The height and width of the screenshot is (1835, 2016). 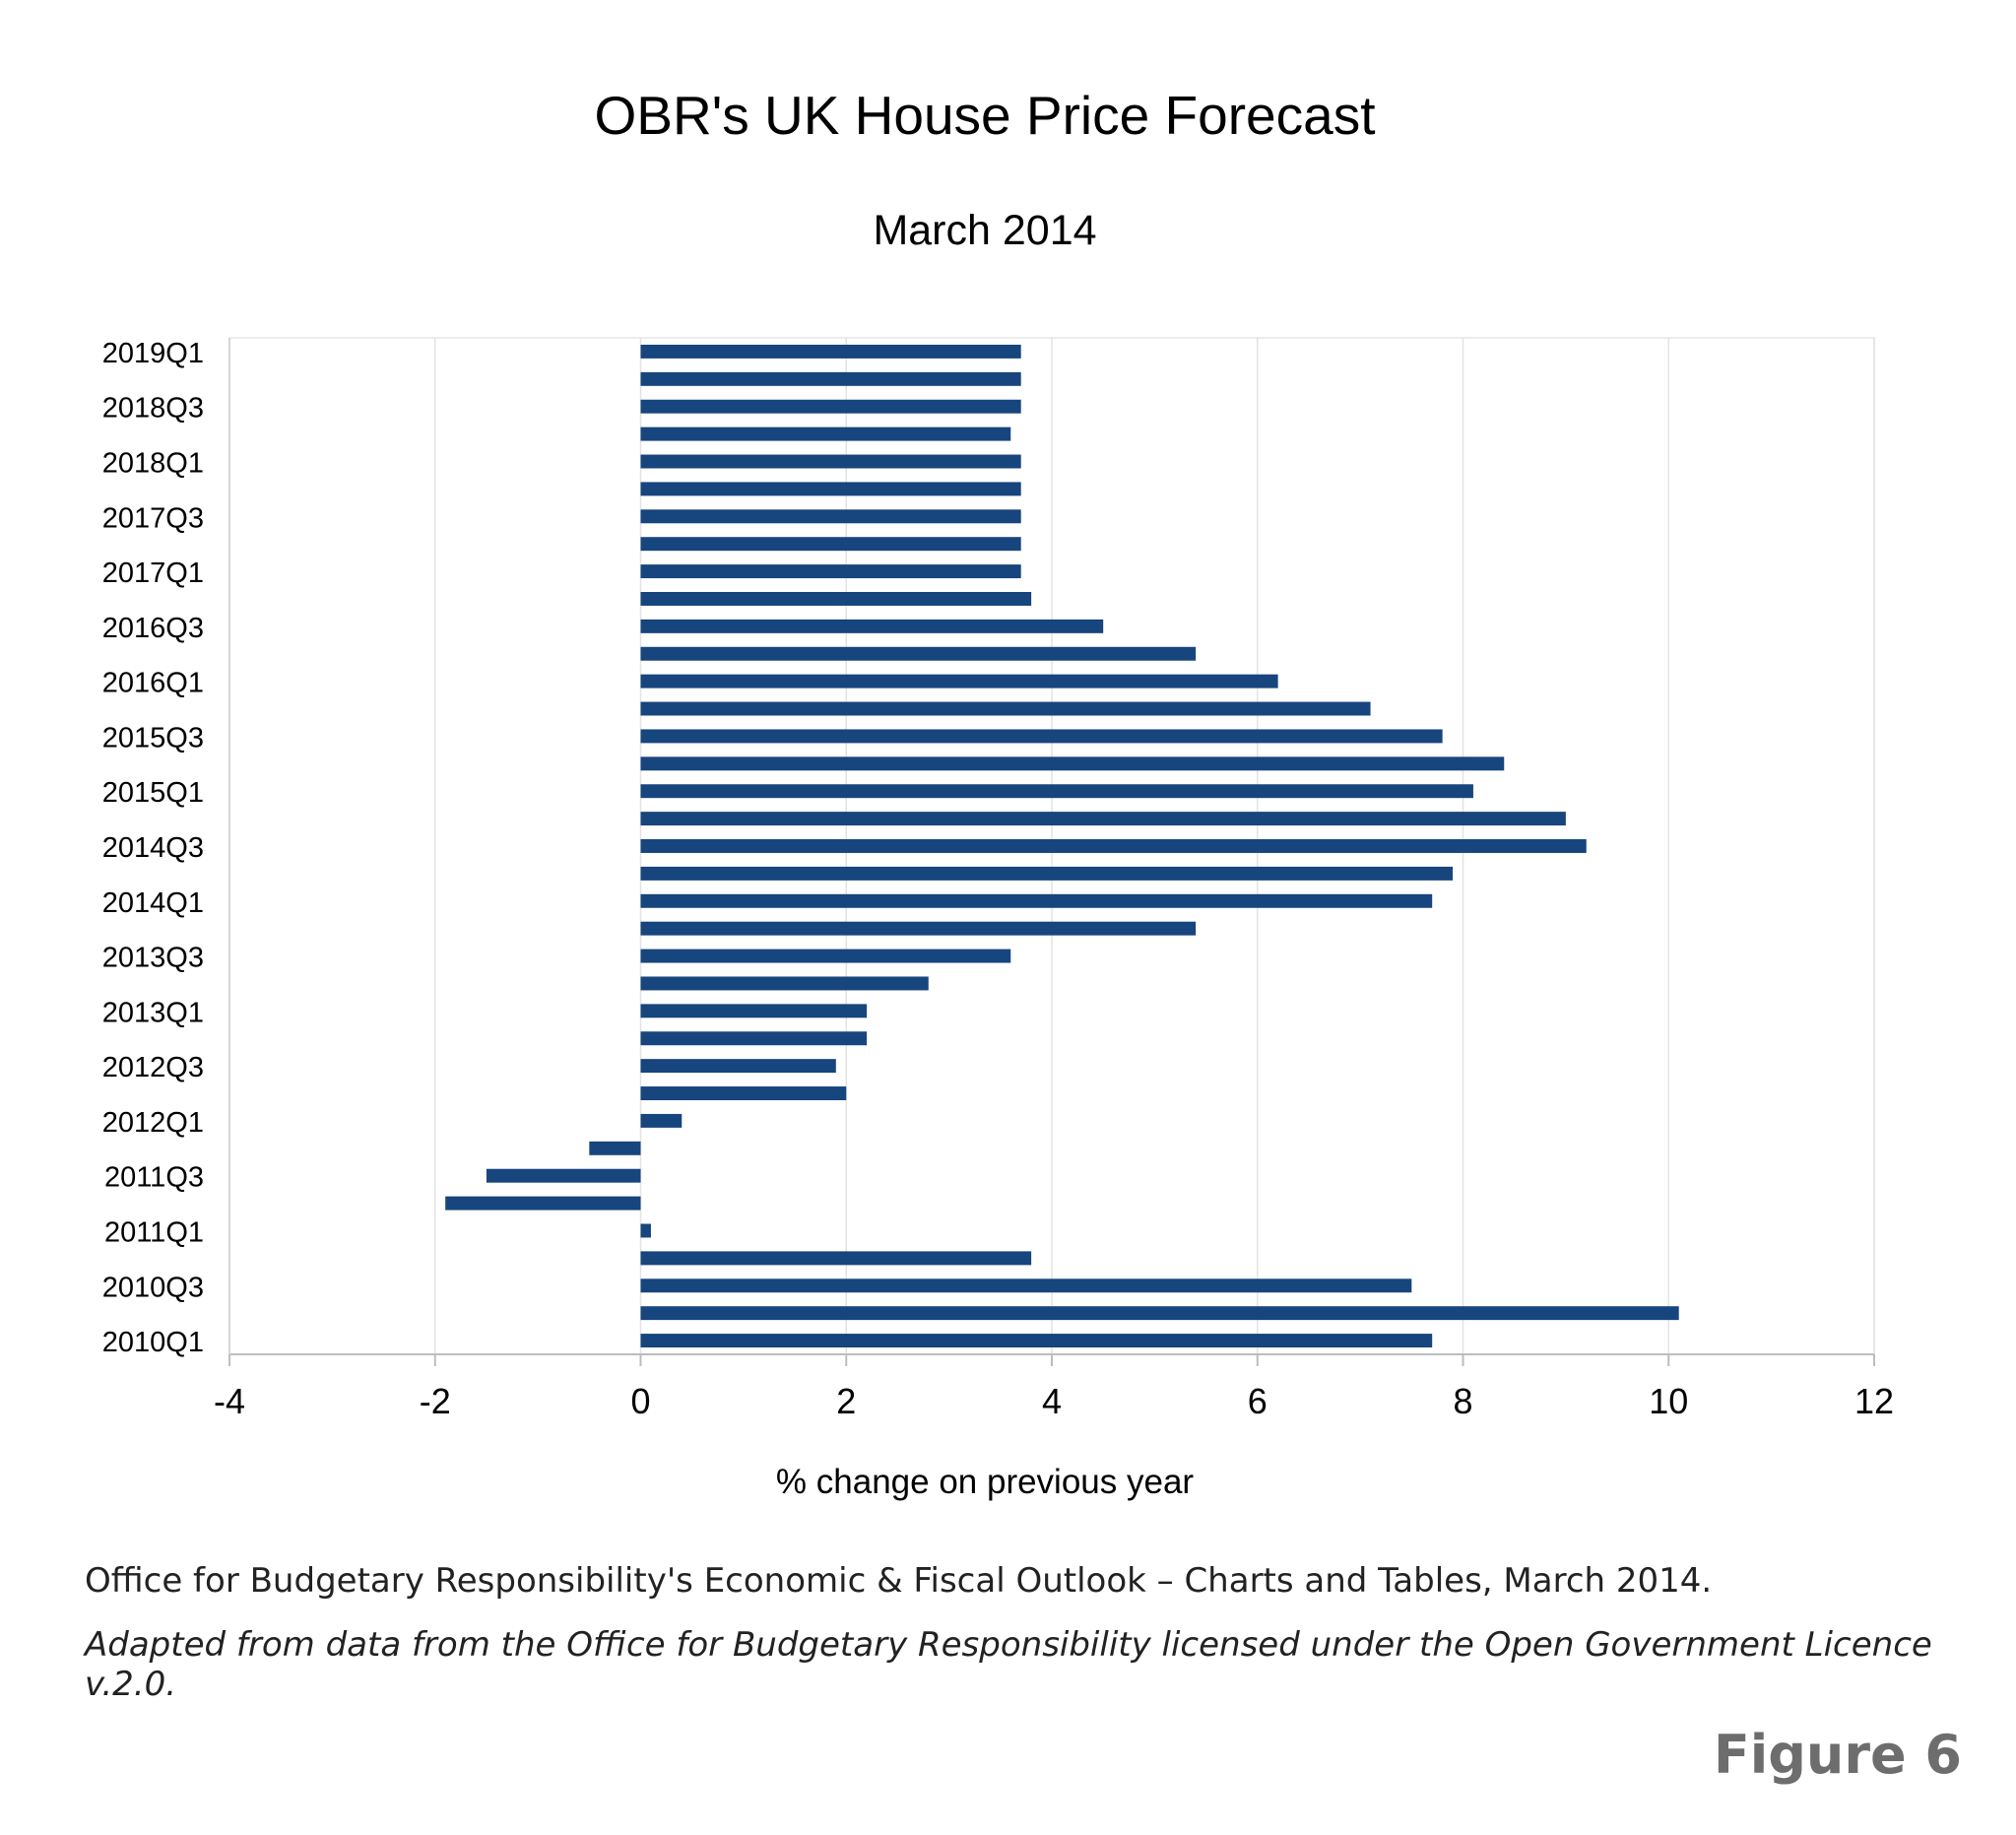 What do you see at coordinates (153, 464) in the screenshot?
I see `y-tick-label: 2018Q1` at bounding box center [153, 464].